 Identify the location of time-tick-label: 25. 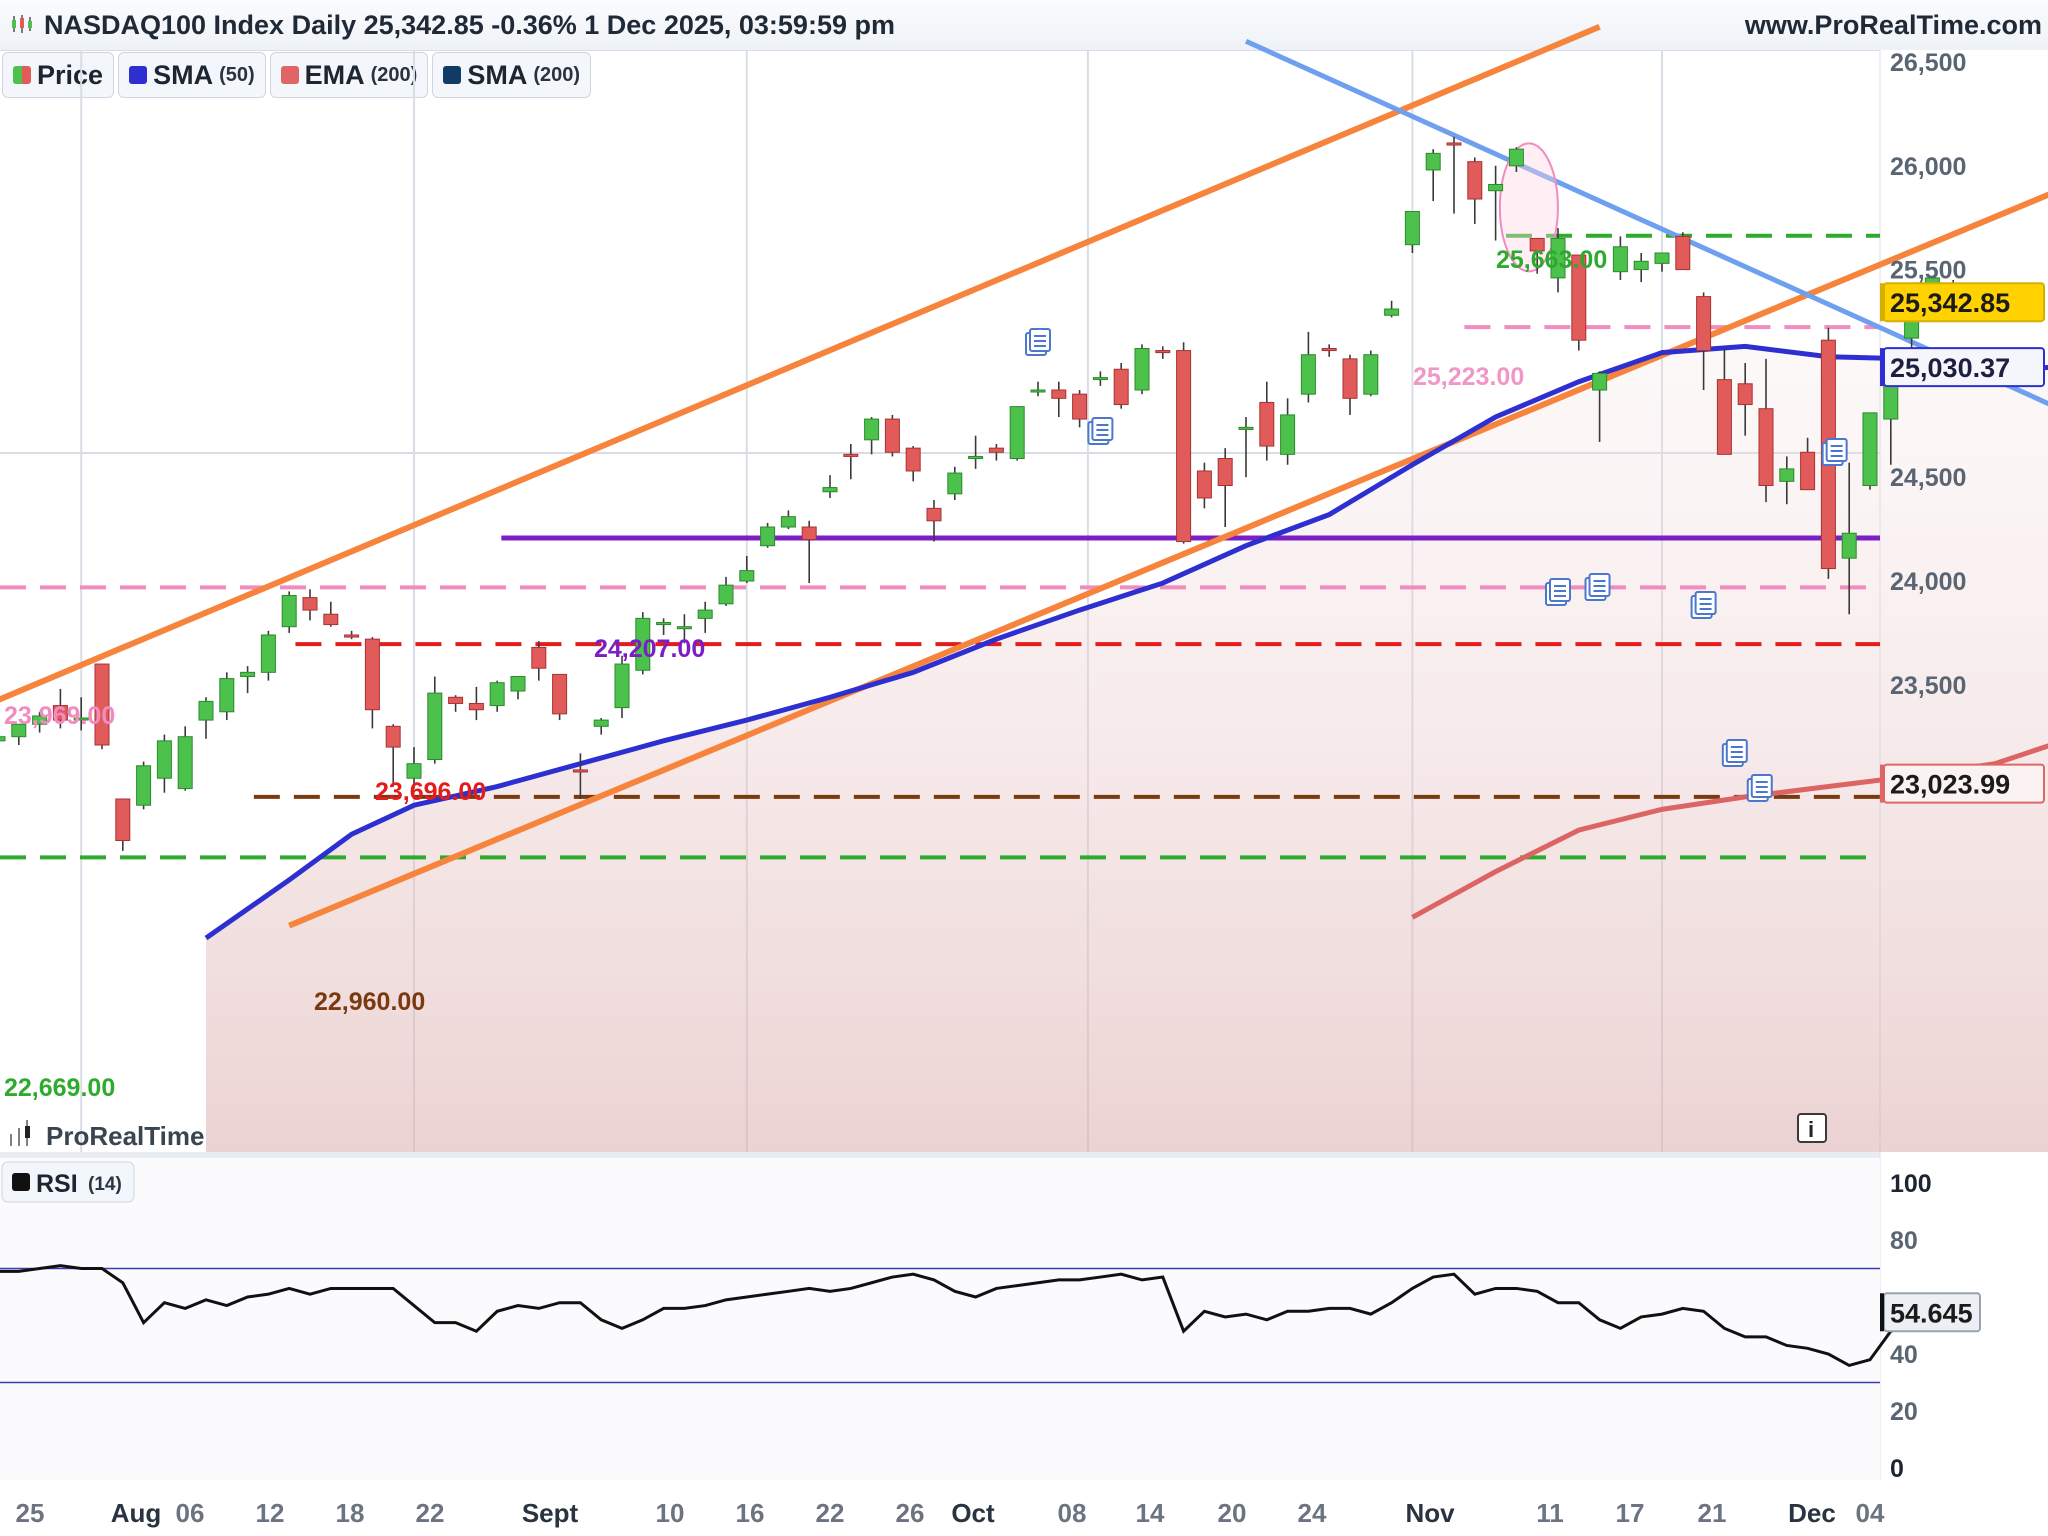
(30, 1513).